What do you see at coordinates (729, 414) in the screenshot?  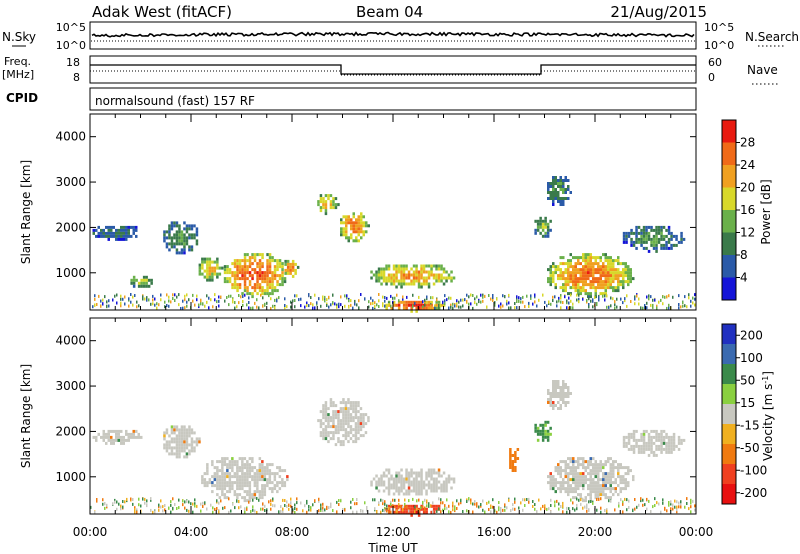 I see `colorbar-segment` at bounding box center [729, 414].